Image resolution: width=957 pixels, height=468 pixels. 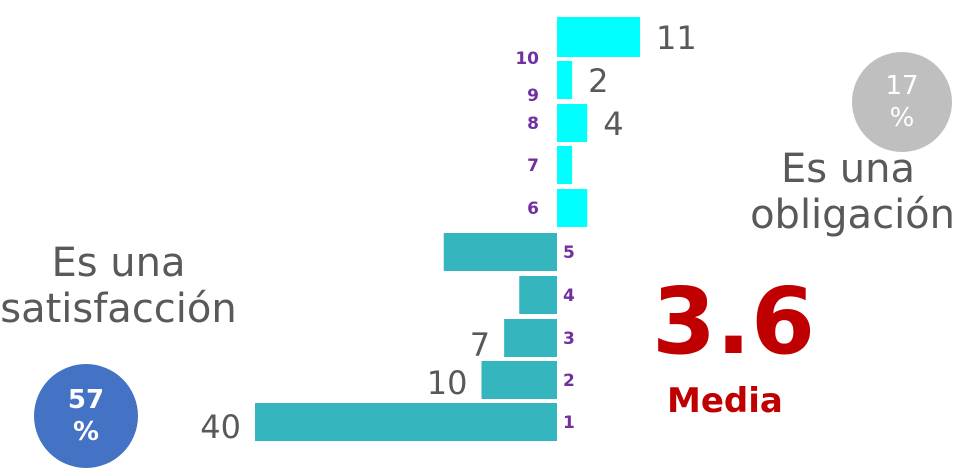 What do you see at coordinates (569, 423) in the screenshot?
I see `category-label-1: 1` at bounding box center [569, 423].